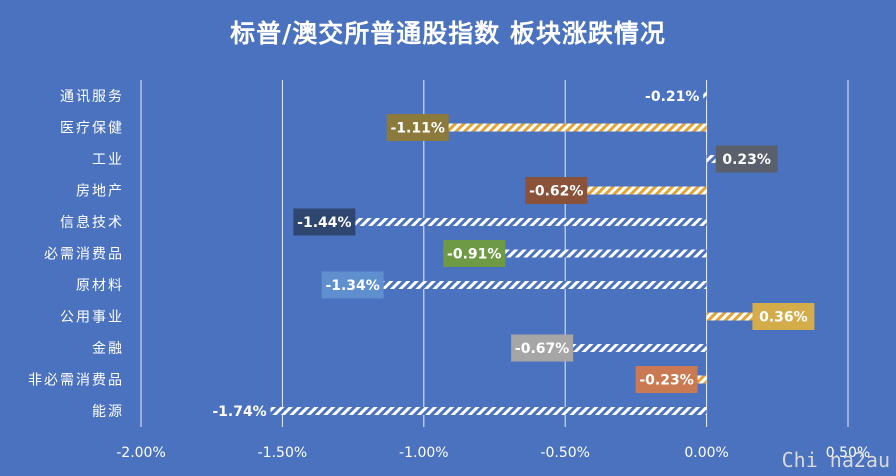 This screenshot has height=476, width=896. I want to click on data-label: -0.21%, so click(672, 97).